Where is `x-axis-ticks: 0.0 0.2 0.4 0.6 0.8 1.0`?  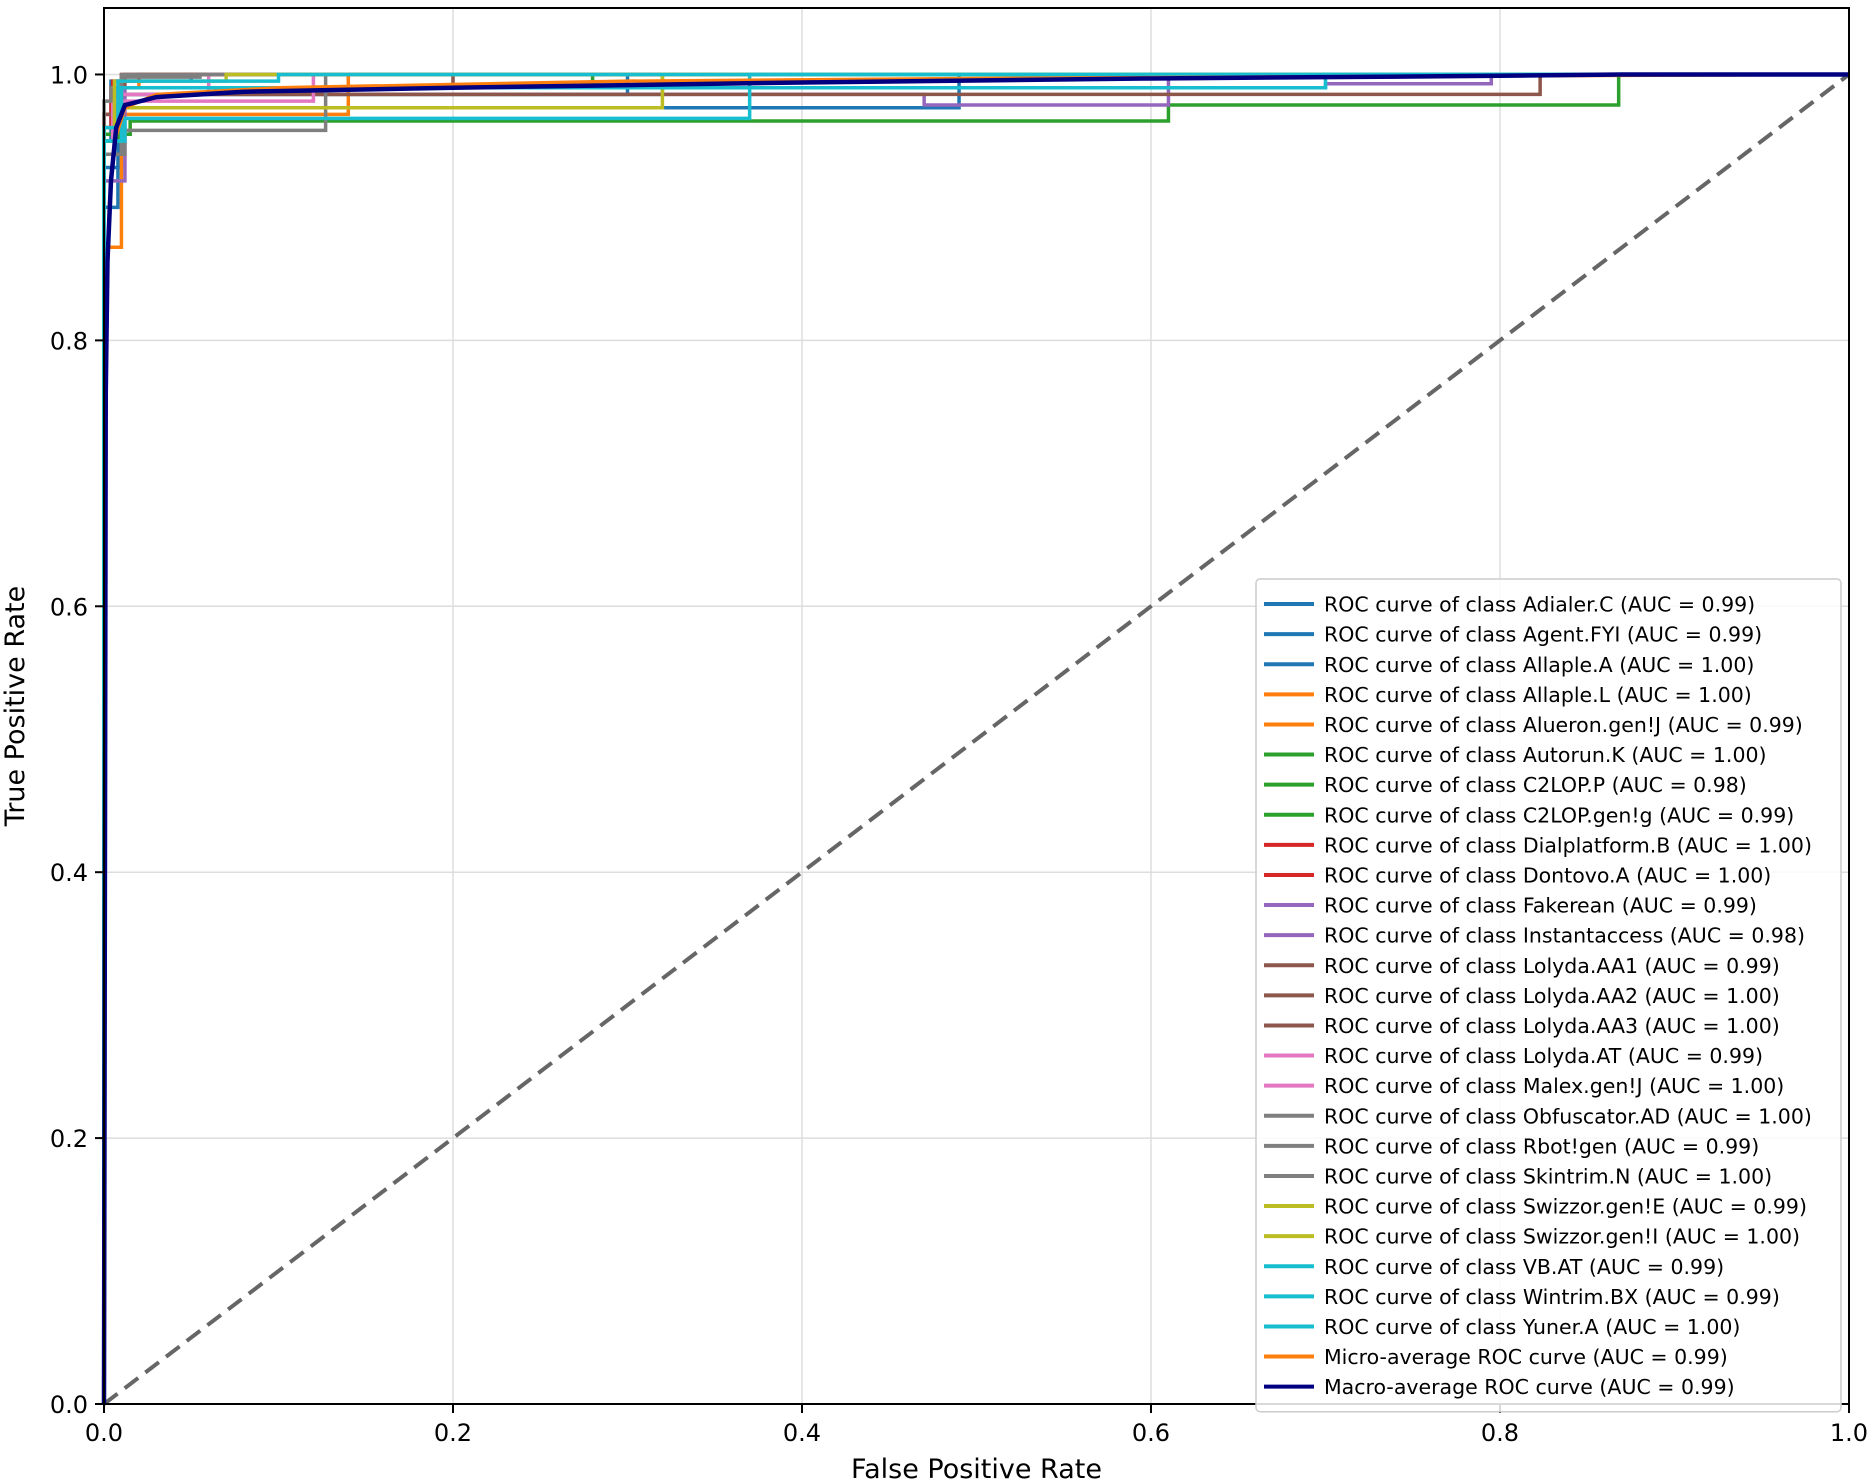
x-axis-ticks: 0.0 0.2 0.4 0.6 0.8 1.0 is located at coordinates (976, 1425).